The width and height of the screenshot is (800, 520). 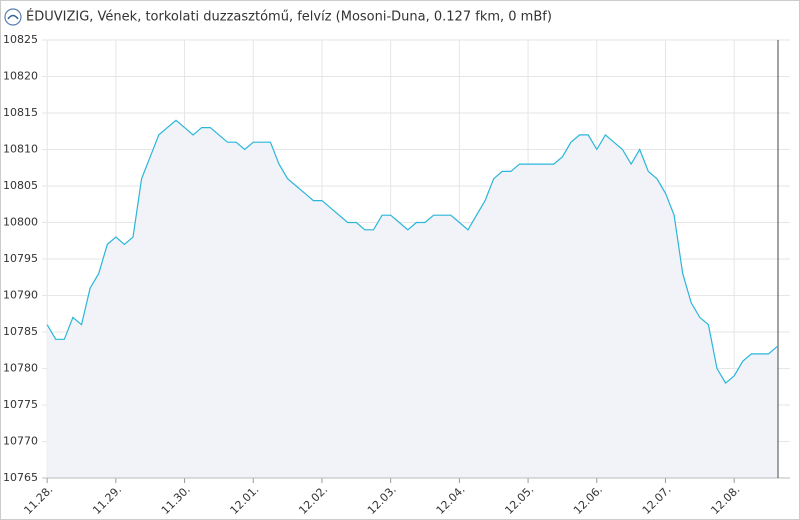 I want to click on y-tick-label: 10825, so click(x=20, y=39).